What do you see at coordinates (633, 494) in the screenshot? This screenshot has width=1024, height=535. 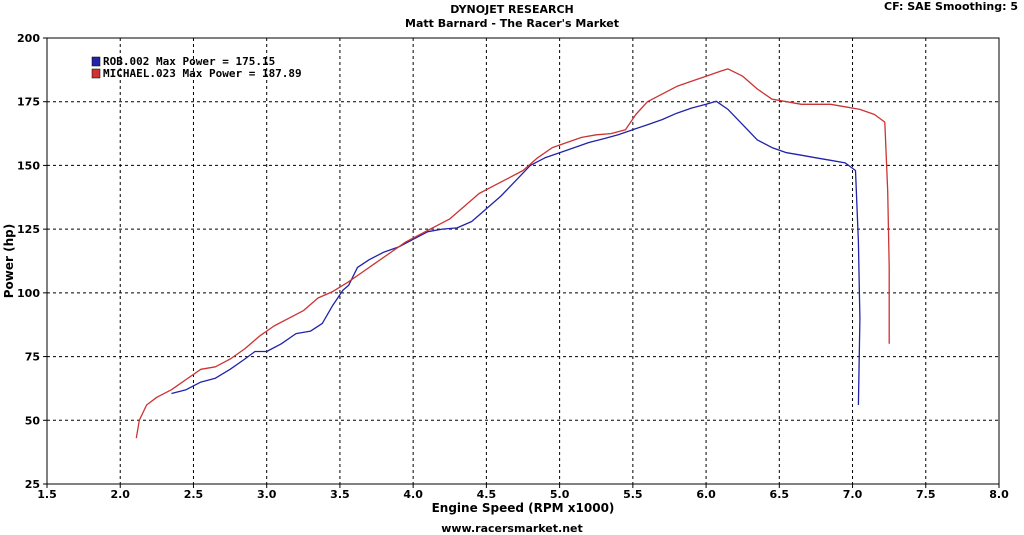 I see `x-tick-label: 5.5` at bounding box center [633, 494].